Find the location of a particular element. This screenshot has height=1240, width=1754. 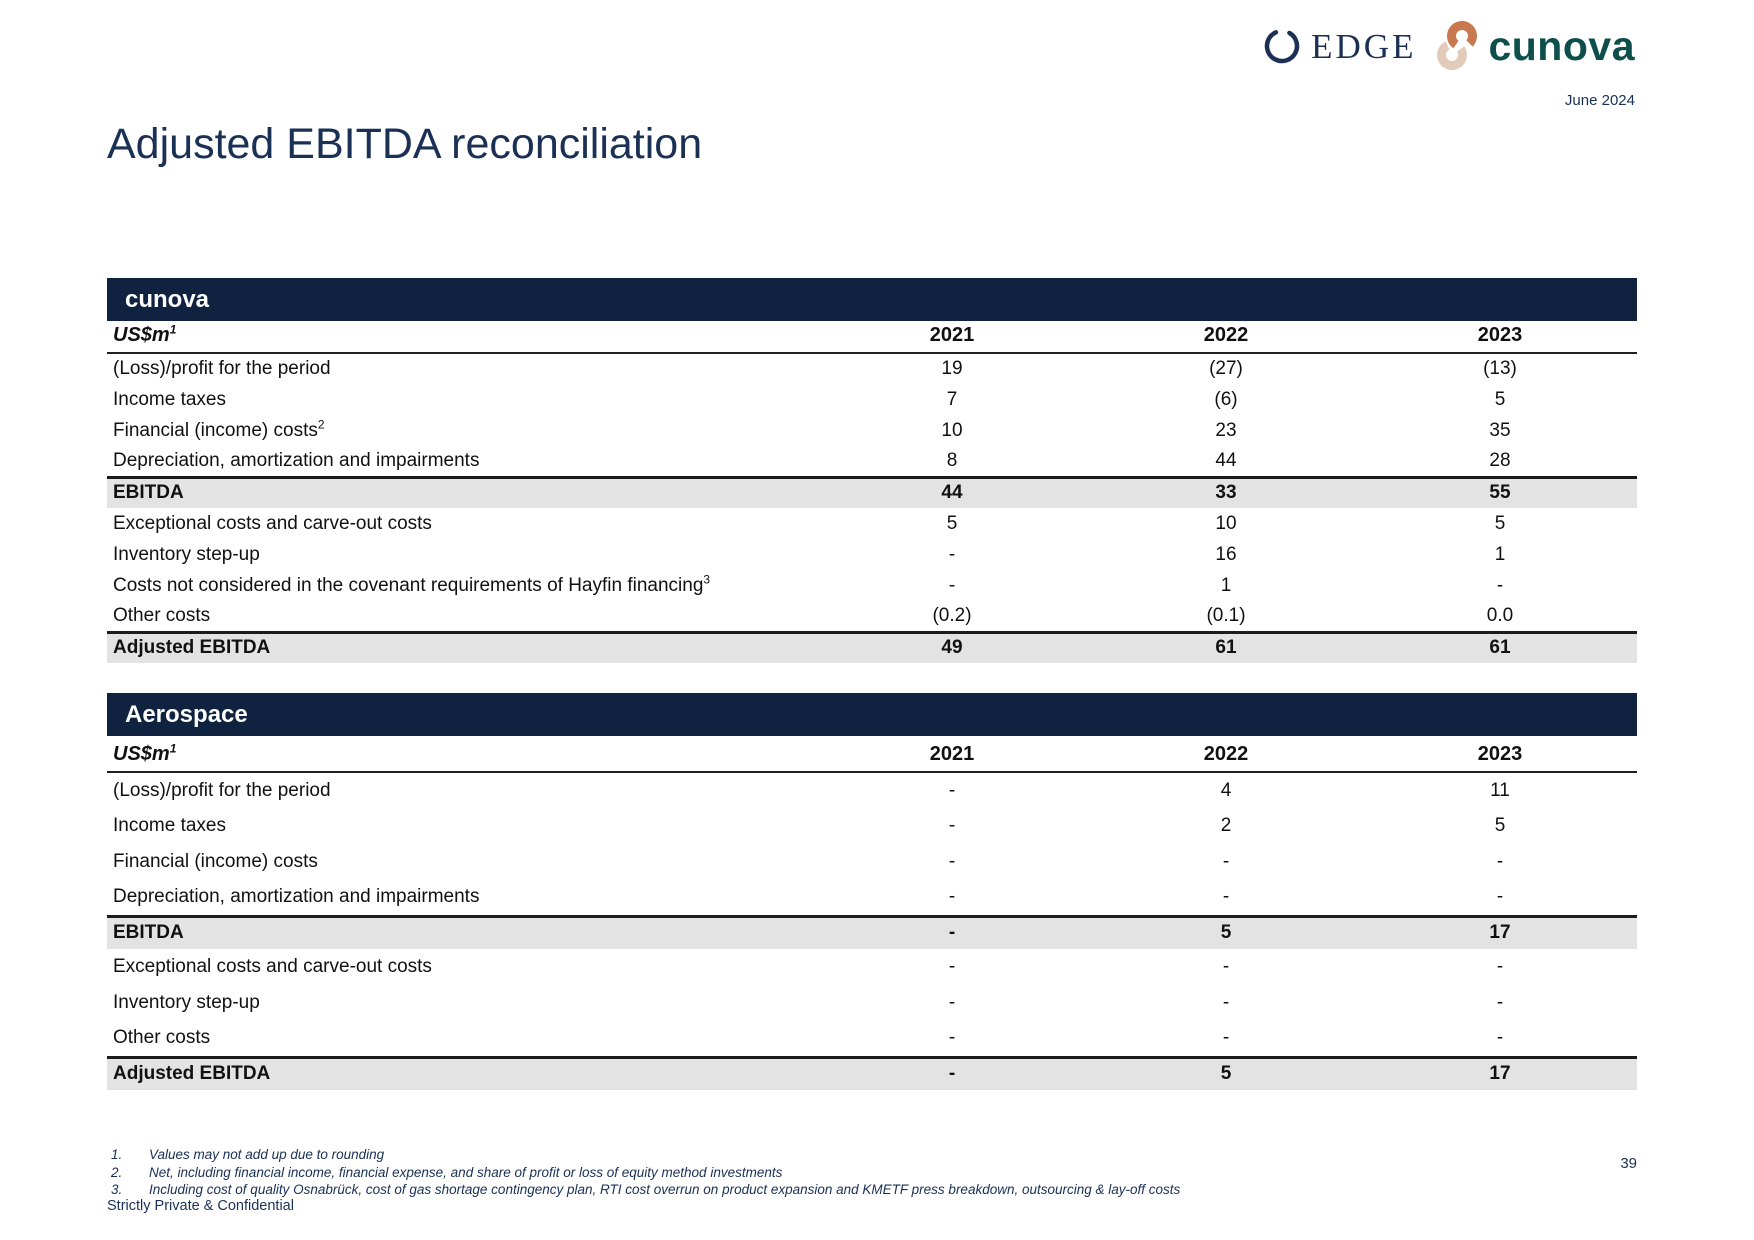

table-row: Other costs (0.2) (0.1) 0.0 is located at coordinates (872, 616).